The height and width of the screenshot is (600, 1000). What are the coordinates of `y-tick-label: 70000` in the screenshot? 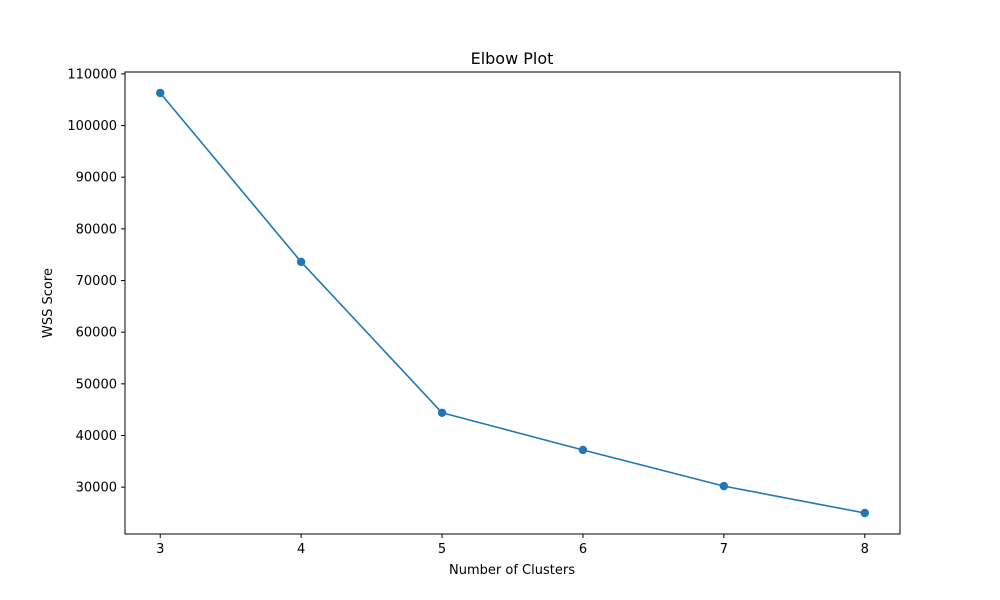 It's located at (96, 281).